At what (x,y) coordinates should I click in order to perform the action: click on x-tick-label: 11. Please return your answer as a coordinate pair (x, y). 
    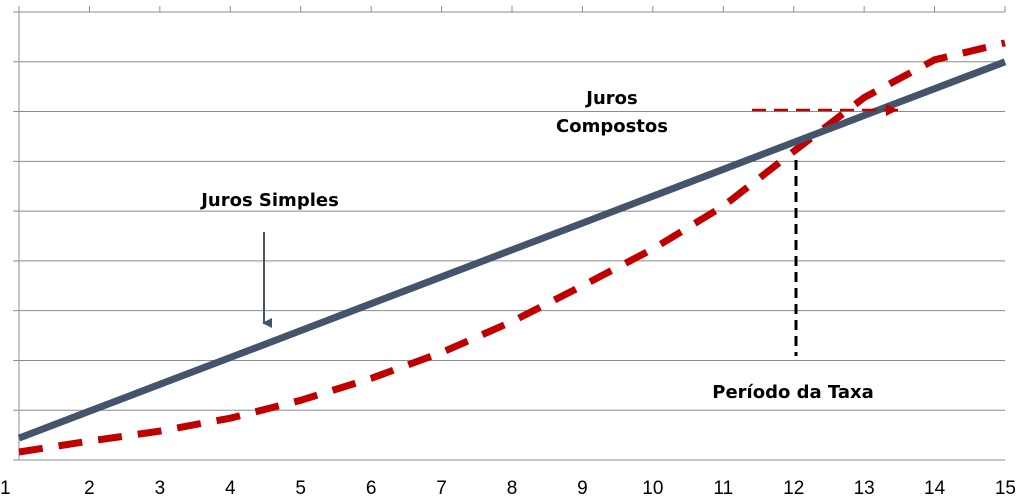
    Looking at the image, I should click on (723, 487).